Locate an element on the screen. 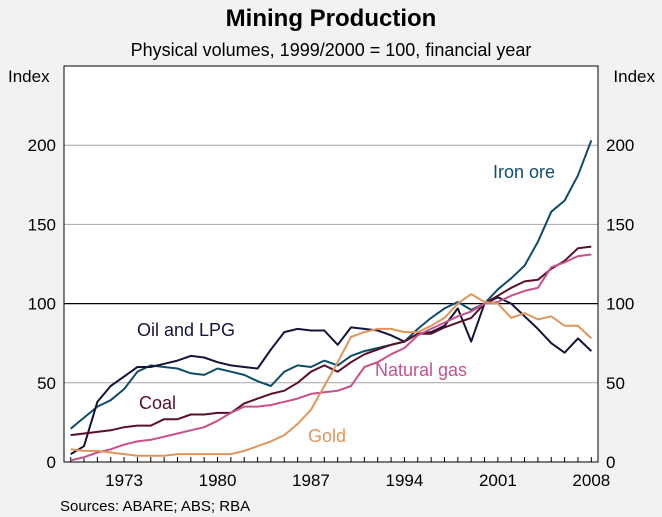  label-coal: Coal is located at coordinates (157, 403).